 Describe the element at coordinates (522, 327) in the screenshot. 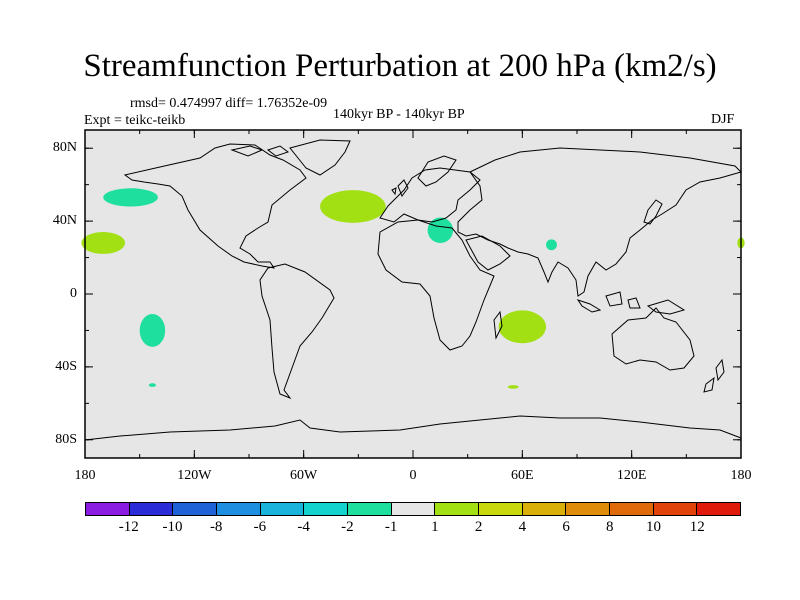

I see `anomaly-south-indian-ocean-positive` at that location.